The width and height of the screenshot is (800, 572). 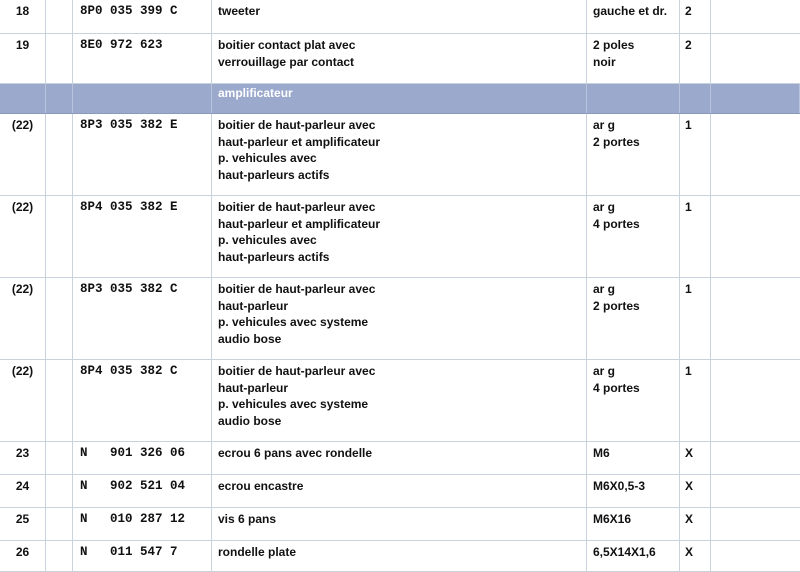 I want to click on quantity-cell, so click(x=695, y=98).